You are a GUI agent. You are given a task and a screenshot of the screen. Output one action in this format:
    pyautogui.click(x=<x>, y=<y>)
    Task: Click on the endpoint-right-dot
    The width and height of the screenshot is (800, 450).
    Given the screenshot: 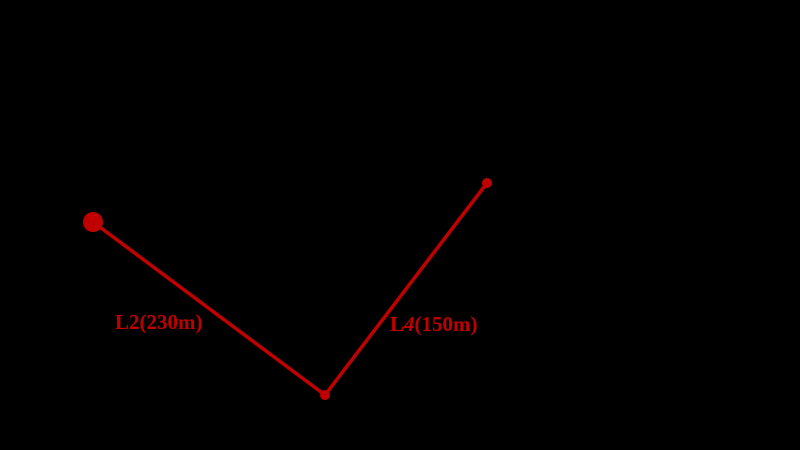 What is the action you would take?
    pyautogui.click(x=487, y=183)
    